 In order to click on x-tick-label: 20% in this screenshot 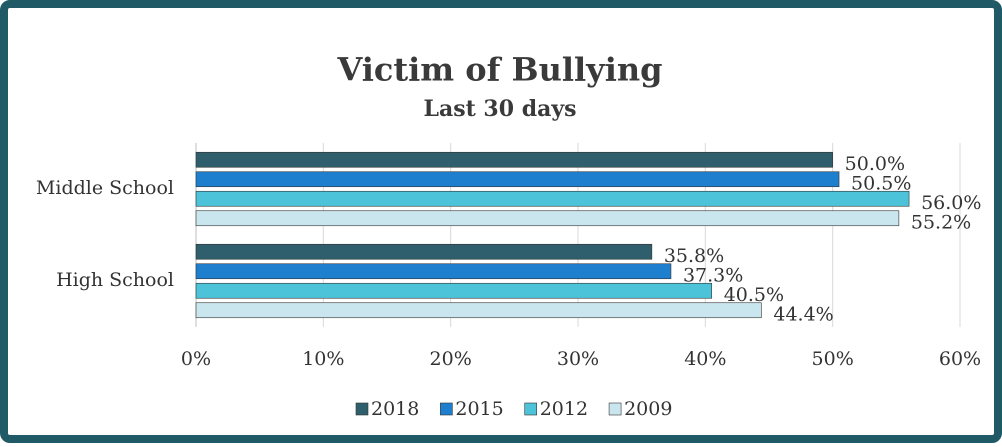, I will do `click(451, 359)`.